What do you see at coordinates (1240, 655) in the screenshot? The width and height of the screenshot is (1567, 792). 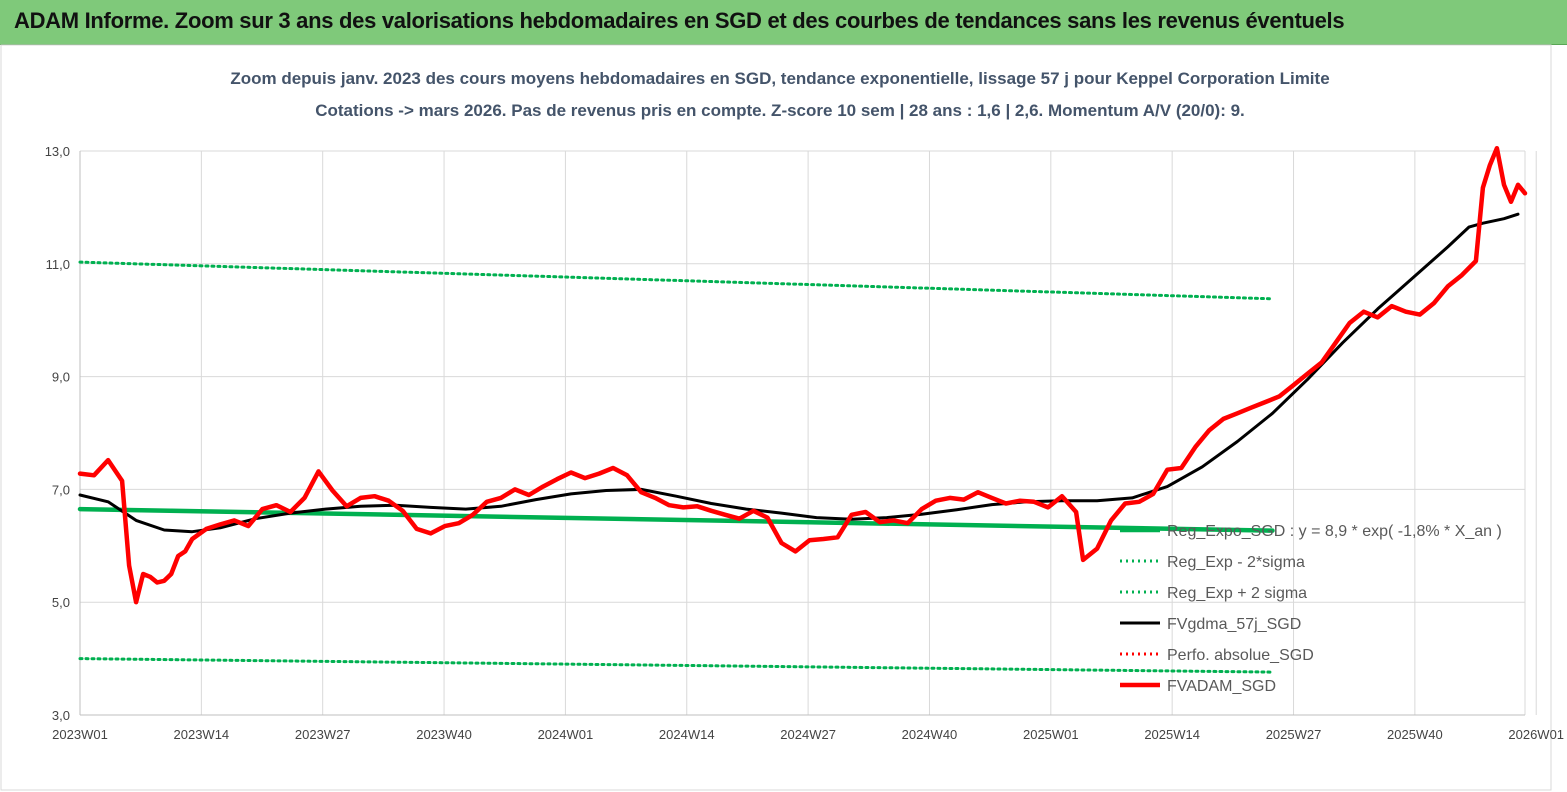 I see `legend-label: Perfo. absolue_SGD` at bounding box center [1240, 655].